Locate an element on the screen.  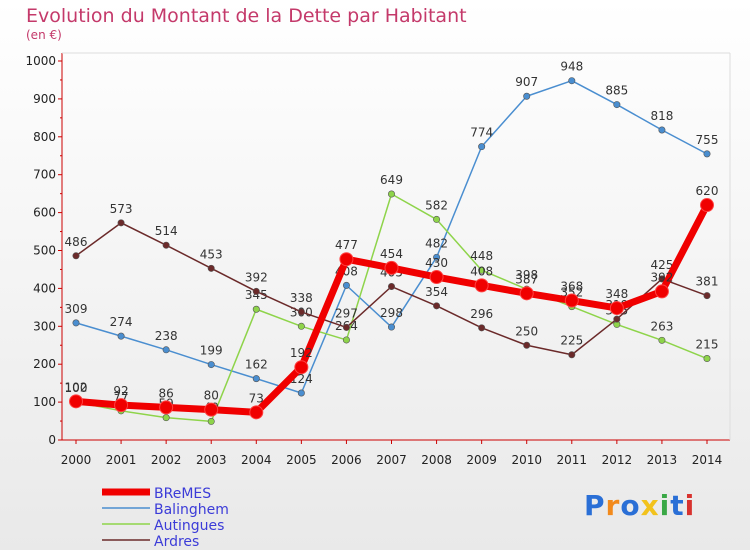
data-label: 100 is located at coordinates (76, 388).